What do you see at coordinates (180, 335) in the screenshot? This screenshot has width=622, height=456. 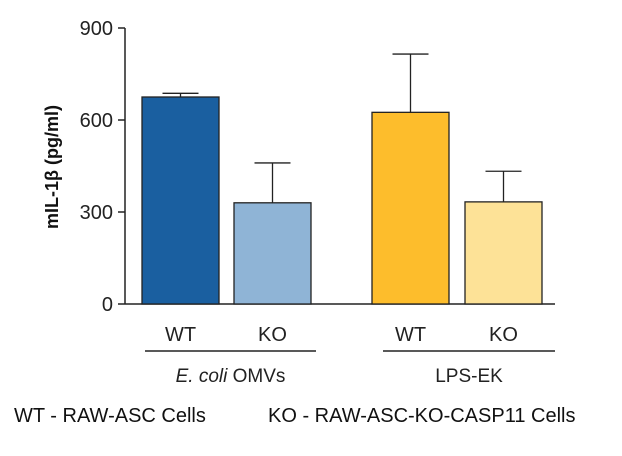 I see `category-label-0: WT` at bounding box center [180, 335].